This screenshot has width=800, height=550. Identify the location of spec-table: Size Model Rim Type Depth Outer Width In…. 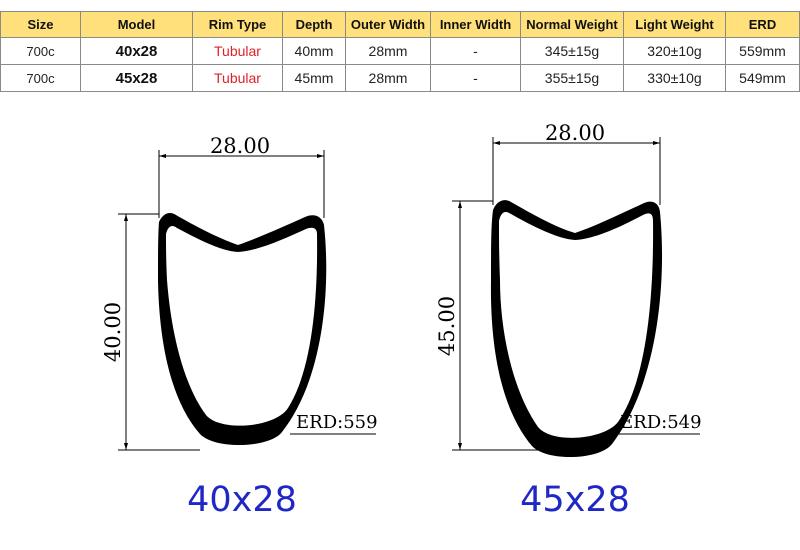
(400, 51).